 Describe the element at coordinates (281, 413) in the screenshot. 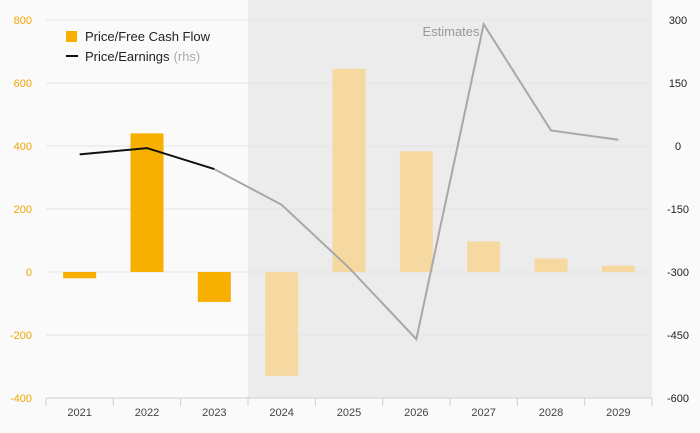

I see `x-tick-label: 2024` at that location.